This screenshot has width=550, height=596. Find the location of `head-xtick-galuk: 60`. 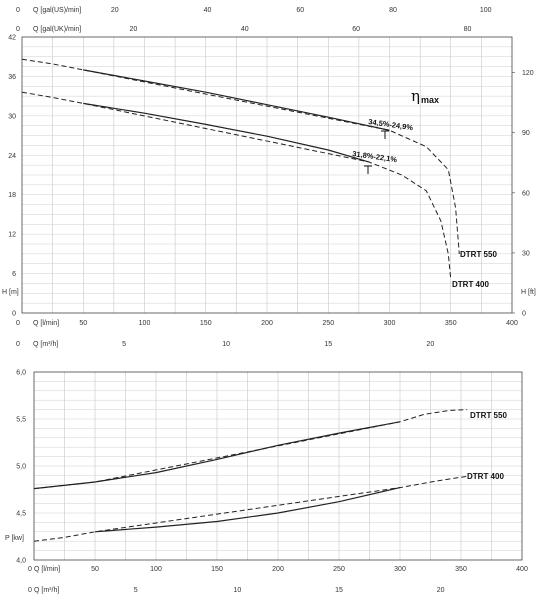

head-xtick-galuk: 60 is located at coordinates (356, 29).